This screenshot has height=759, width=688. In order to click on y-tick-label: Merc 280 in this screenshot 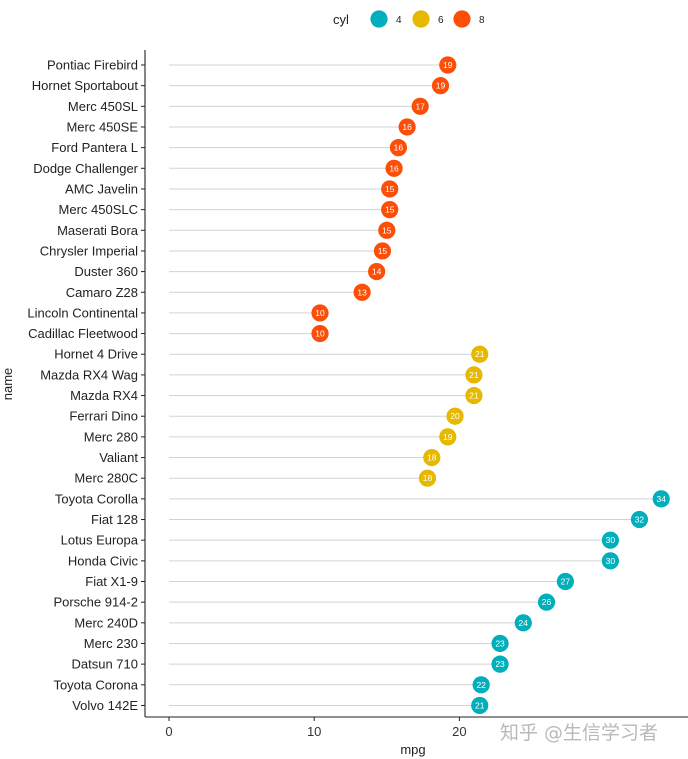, I will do `click(111, 436)`.